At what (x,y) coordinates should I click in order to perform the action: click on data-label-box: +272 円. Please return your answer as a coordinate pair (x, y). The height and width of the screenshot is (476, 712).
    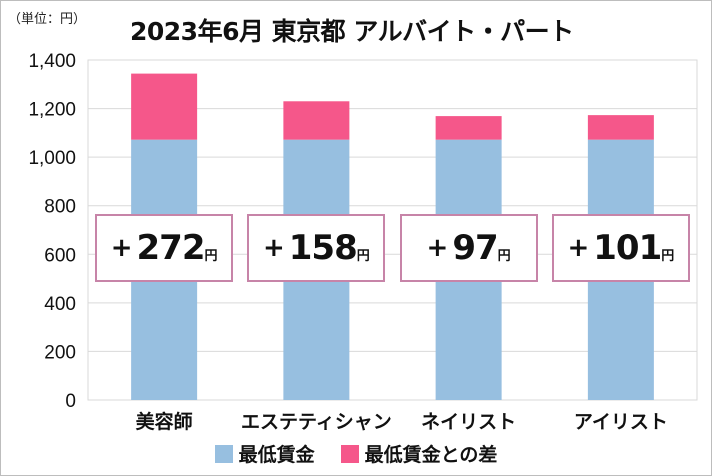
    Looking at the image, I should click on (164, 248).